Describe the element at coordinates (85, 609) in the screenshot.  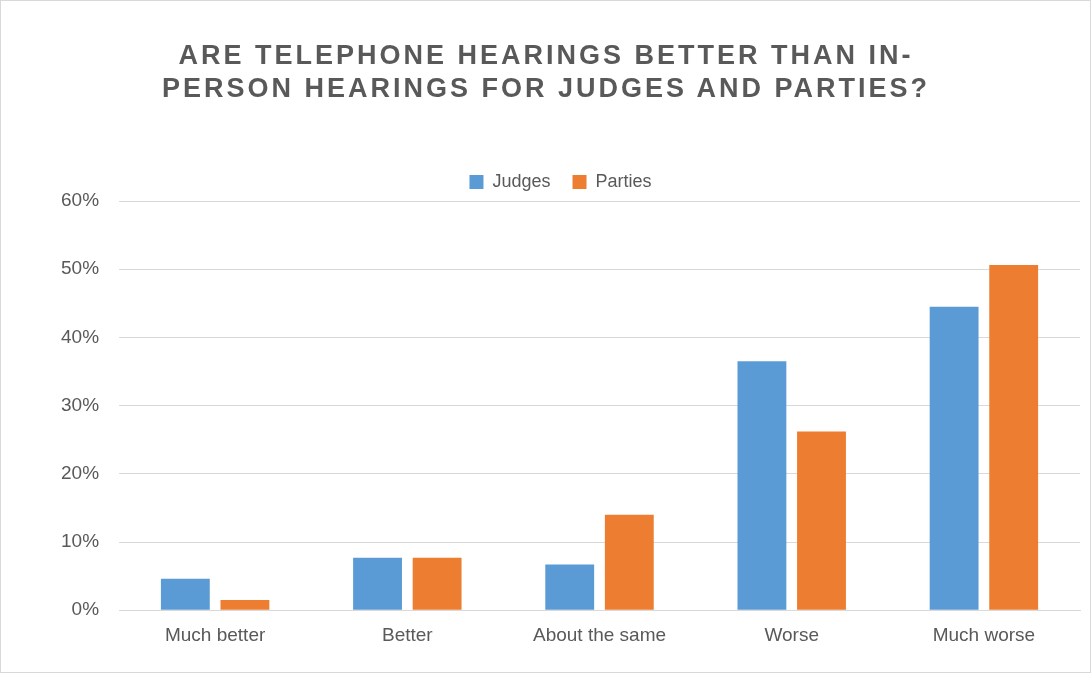
I see `y-tick-label: 0%` at that location.